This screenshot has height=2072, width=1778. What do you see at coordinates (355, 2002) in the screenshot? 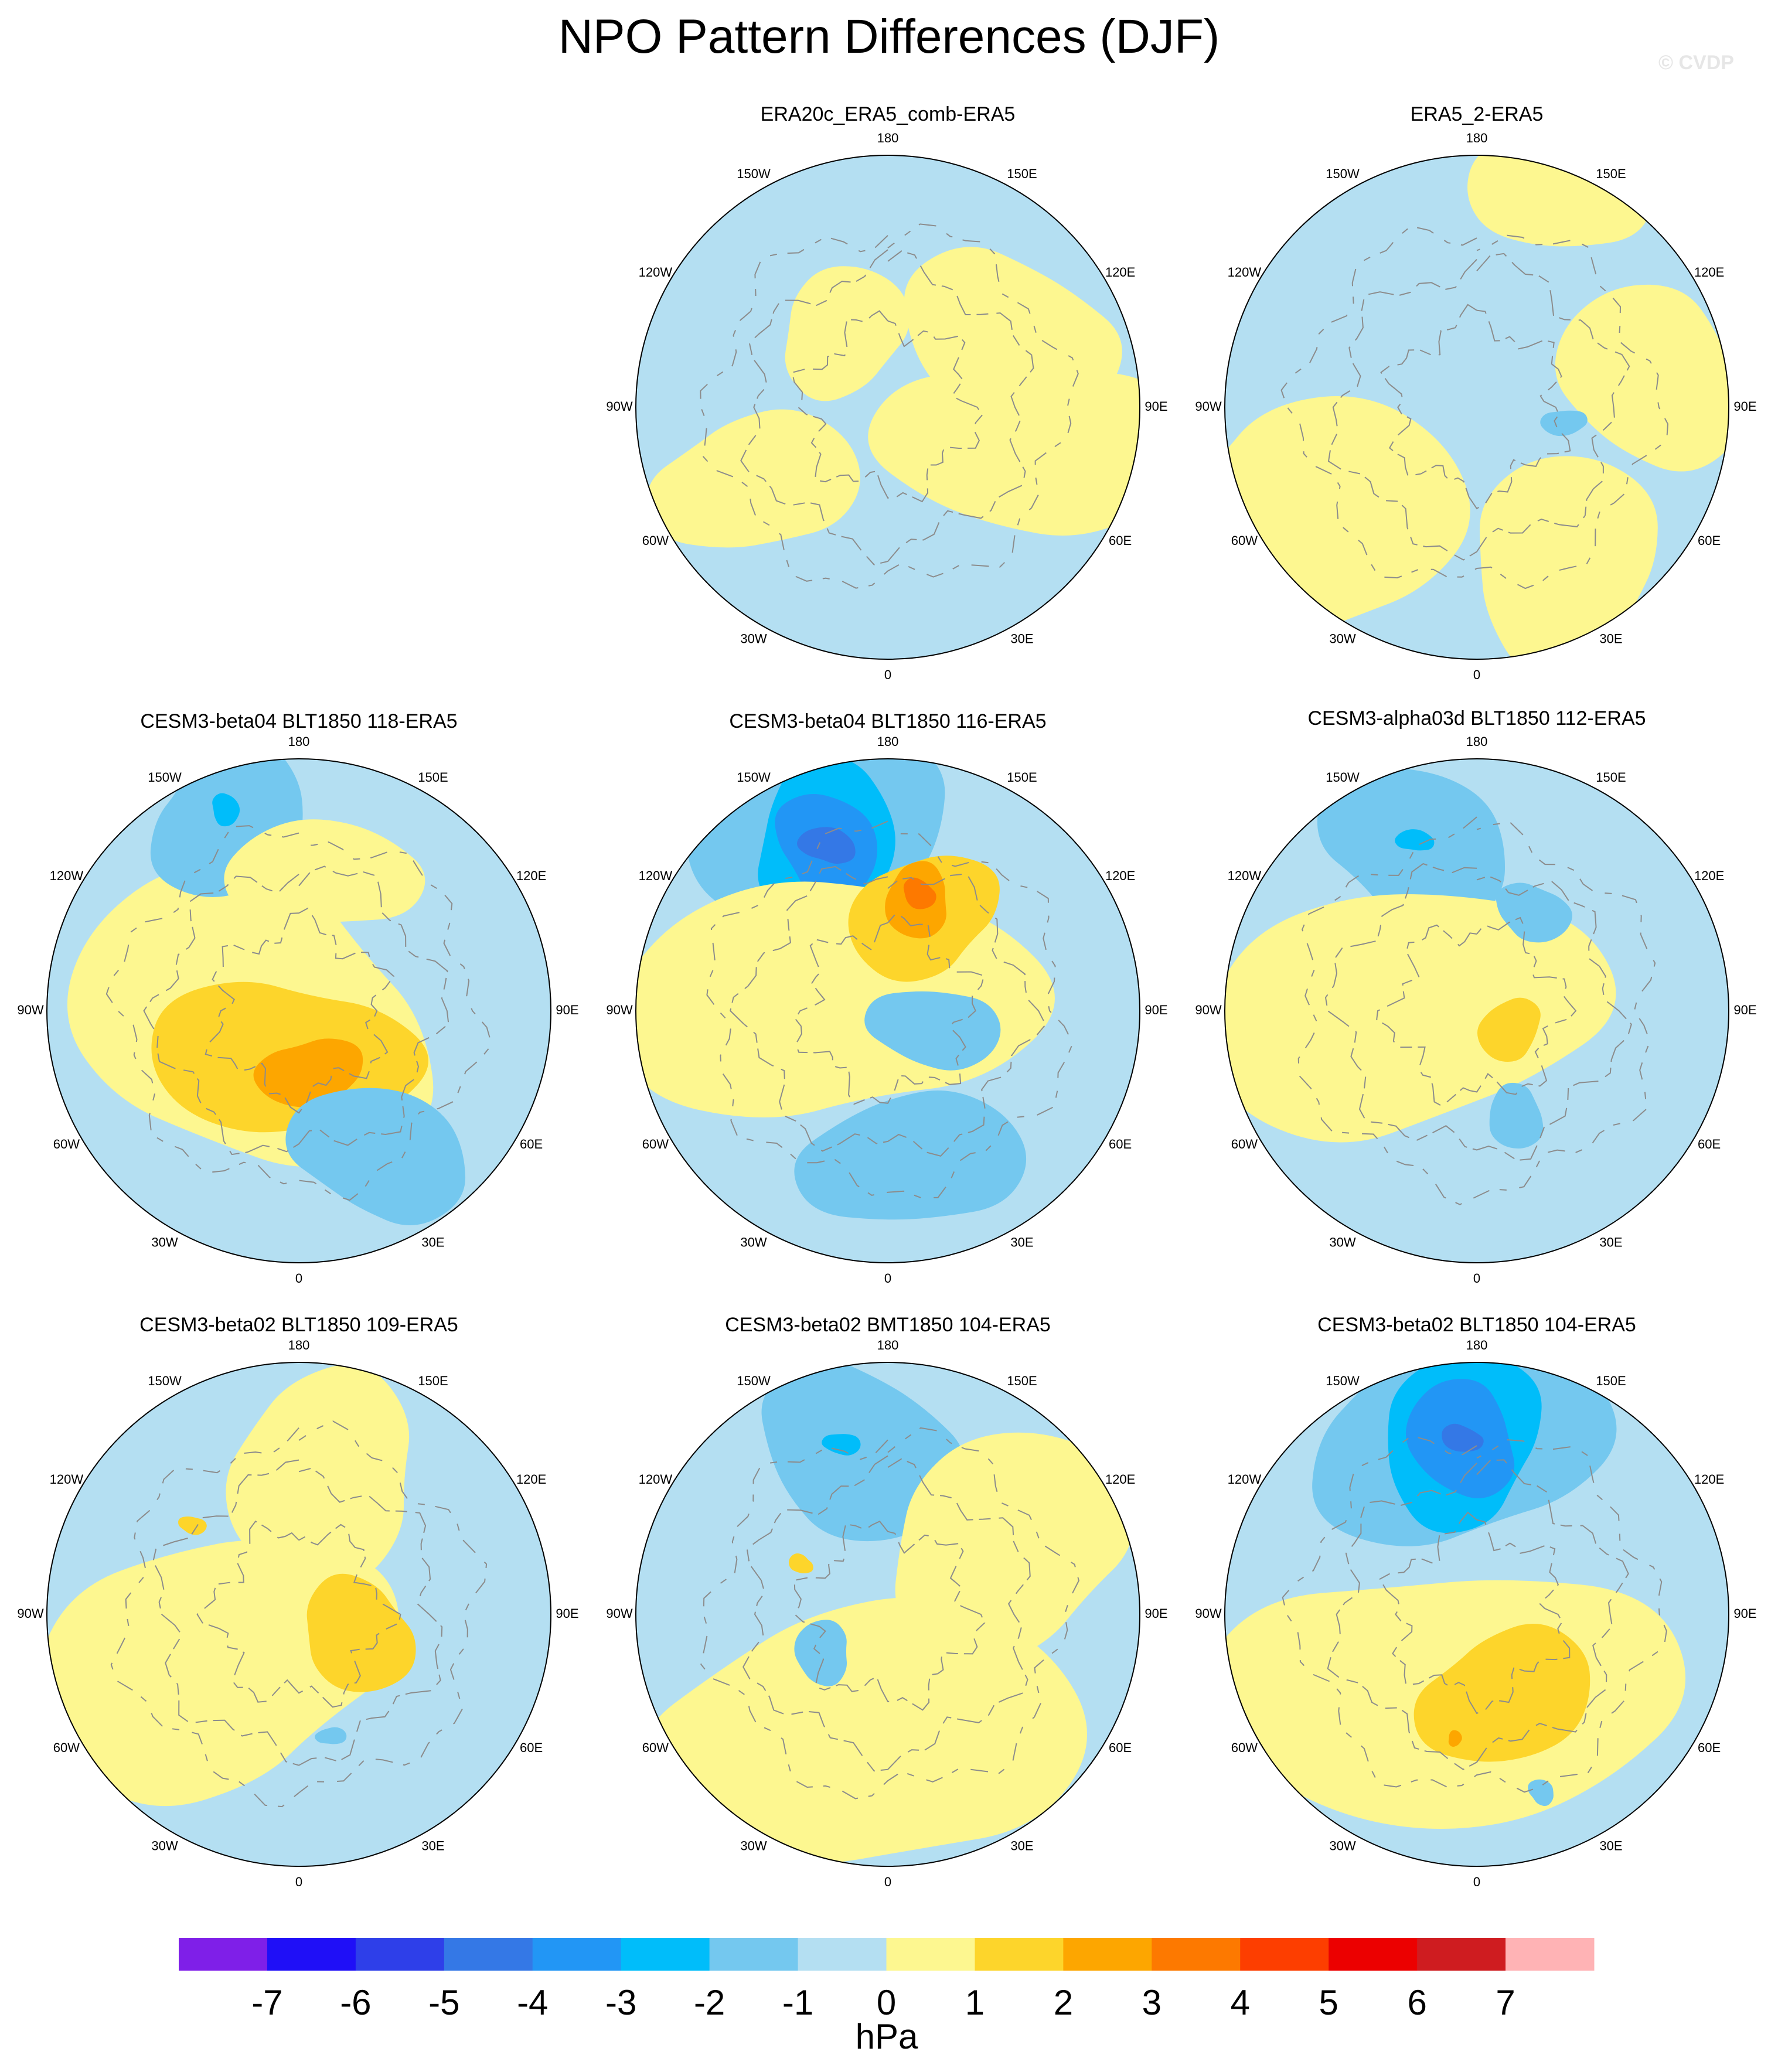
I see `colorbar-tick-label: -6` at bounding box center [355, 2002].